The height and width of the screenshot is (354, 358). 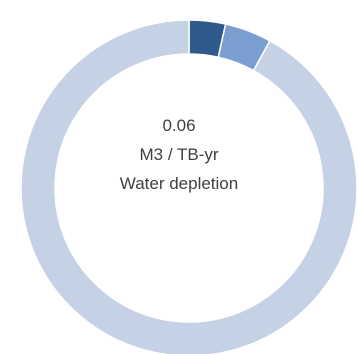 I want to click on center-unit: M3 / TB-yr, so click(x=179, y=154).